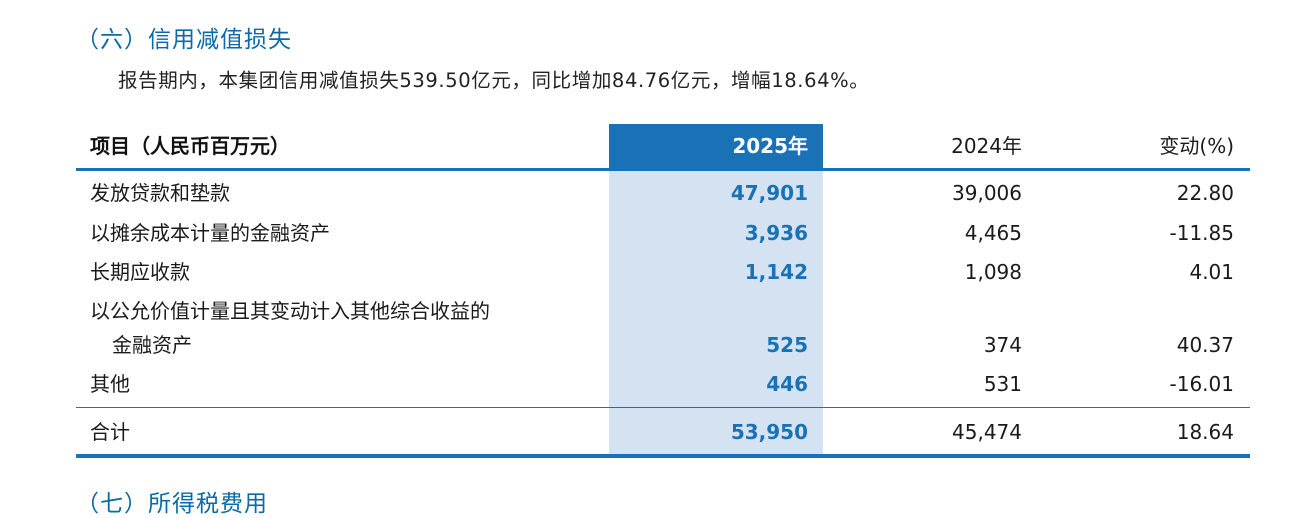  I want to click on row-change: 4.01, so click(1211, 272).